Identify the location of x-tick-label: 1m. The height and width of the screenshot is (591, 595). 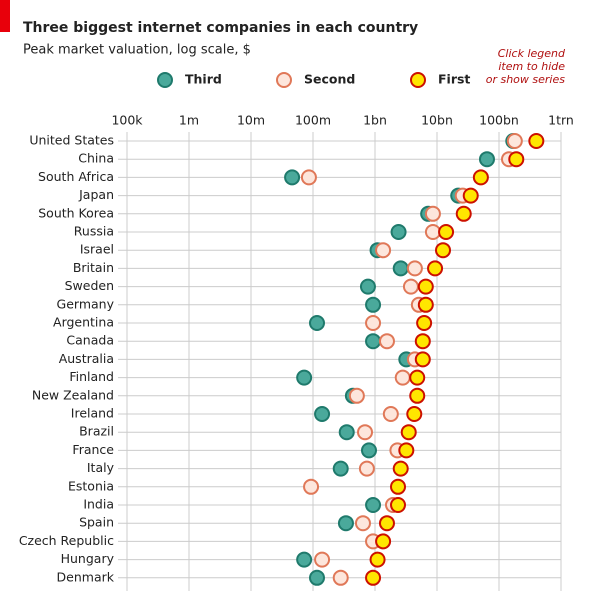
(189, 120).